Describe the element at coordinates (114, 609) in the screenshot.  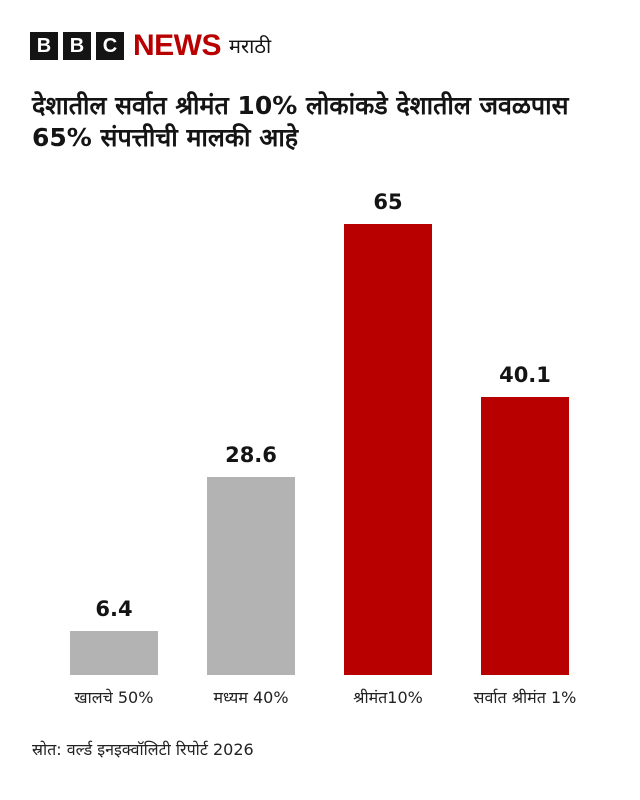
I see `value-label-bottom-50: 6.4` at that location.